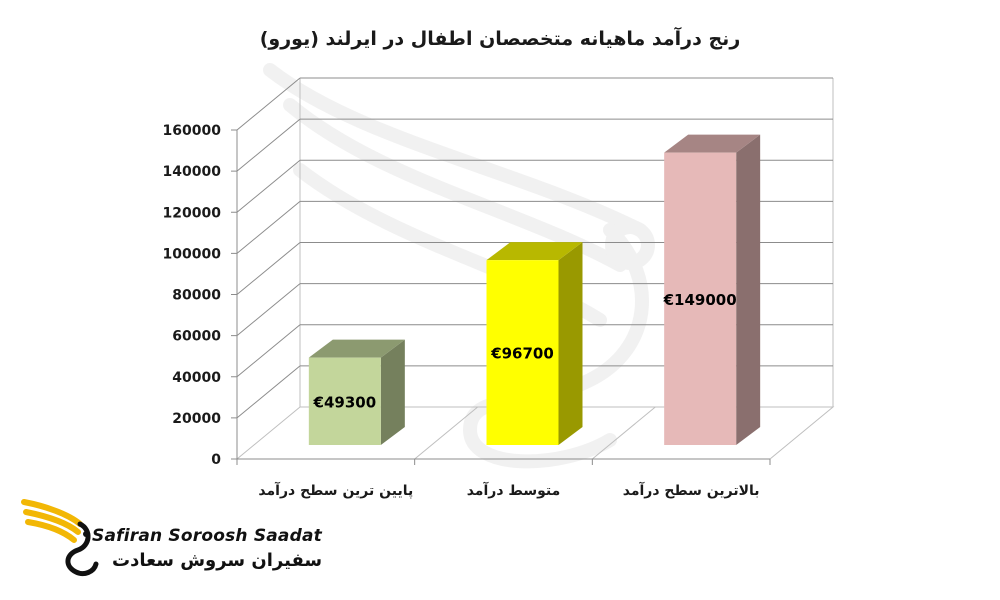  I want to click on y-tick-label: 120000, so click(192, 213).